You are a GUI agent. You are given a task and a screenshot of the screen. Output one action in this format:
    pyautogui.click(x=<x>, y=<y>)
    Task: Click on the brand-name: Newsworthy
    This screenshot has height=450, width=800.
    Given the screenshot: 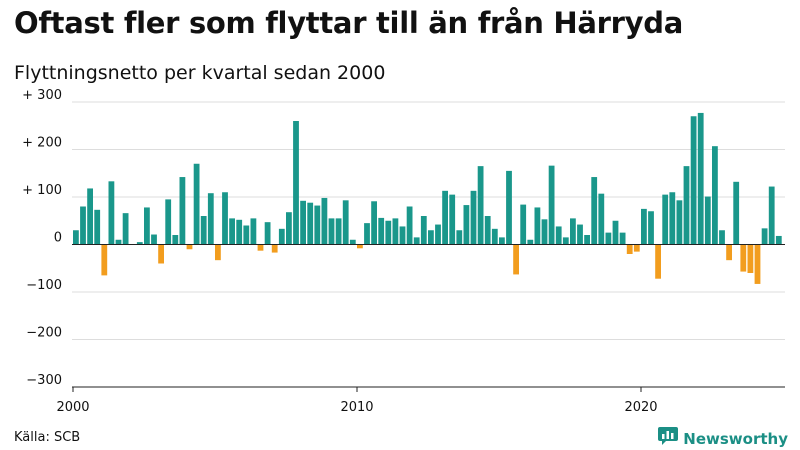 What is the action you would take?
    pyautogui.click(x=735, y=438)
    